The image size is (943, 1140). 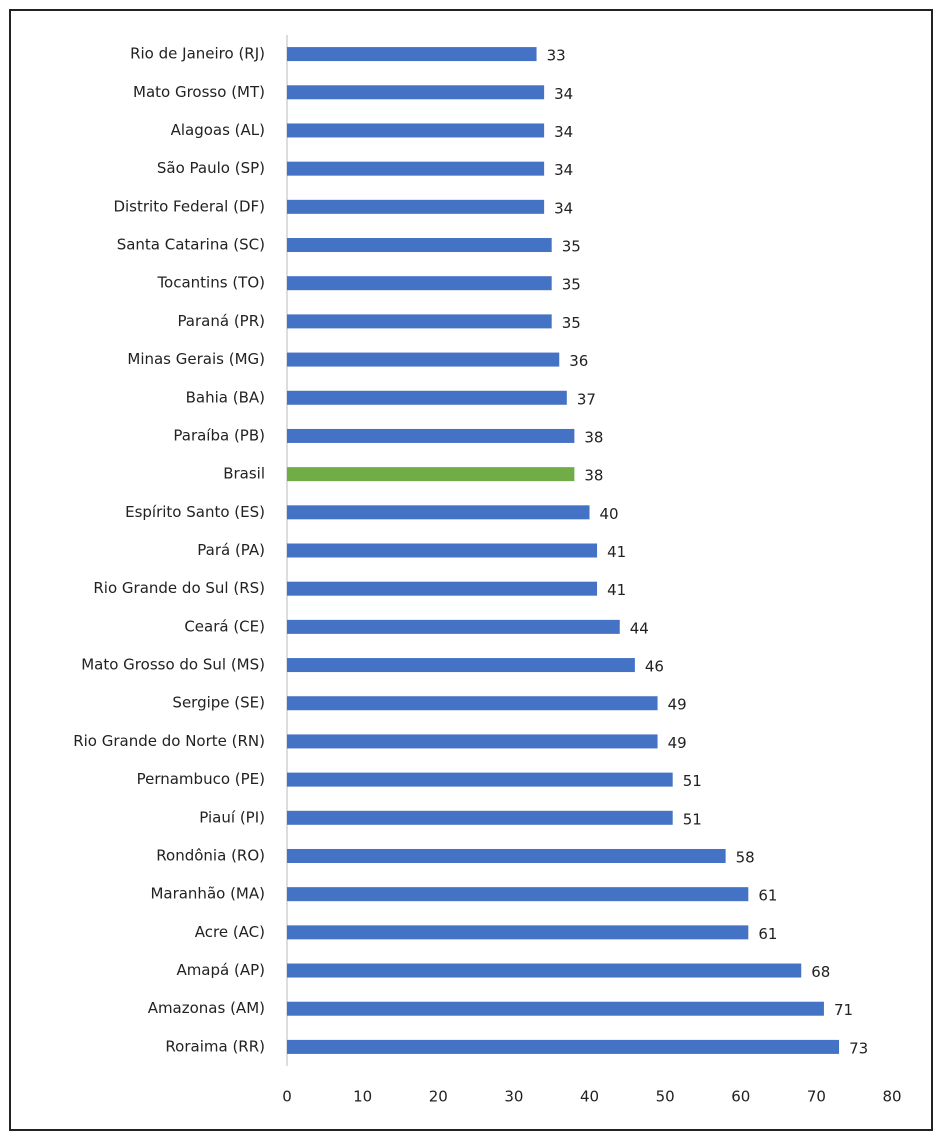 I want to click on y-tick-label: Brasil, so click(x=244, y=474).